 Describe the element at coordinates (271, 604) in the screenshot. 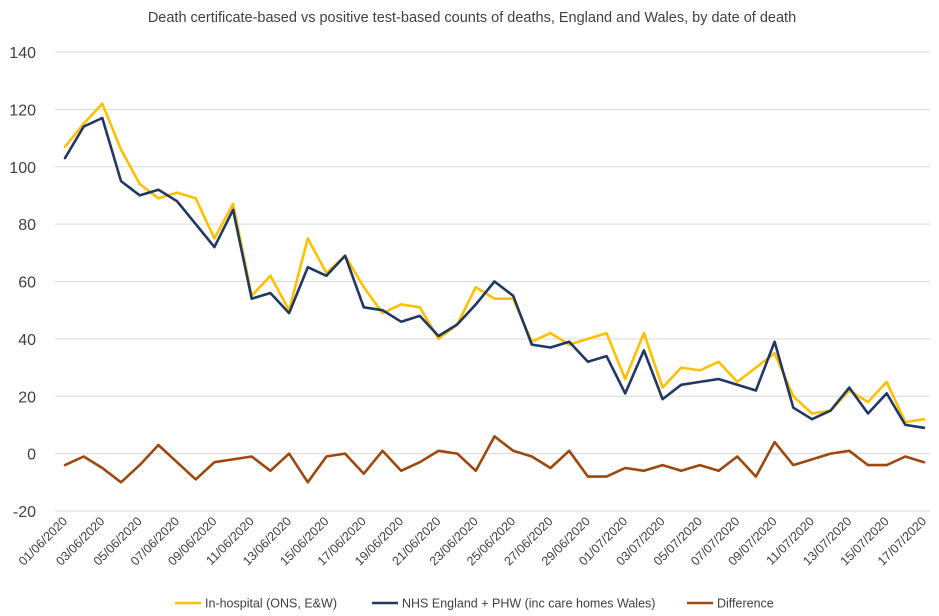

I see `legend-label: In-hospital (ONS, E&W)` at that location.